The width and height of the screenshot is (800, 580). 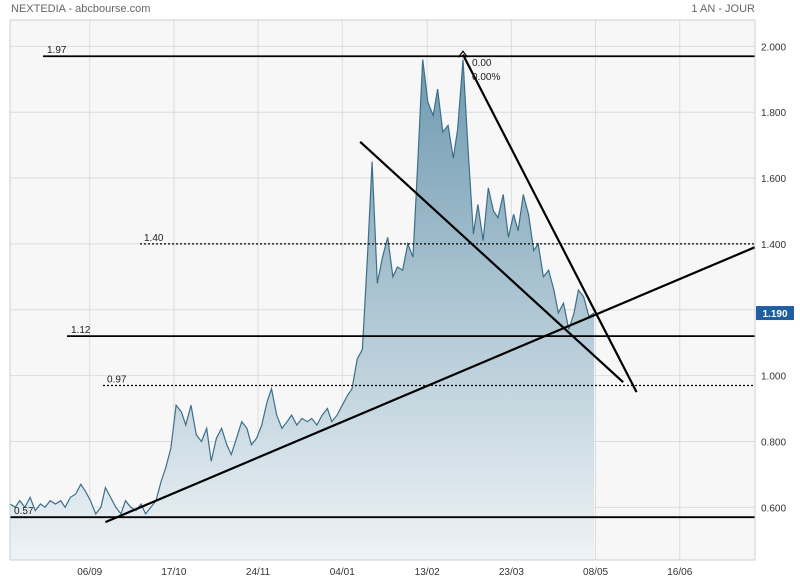 I want to click on y-tick-label: 1.800, so click(x=773, y=113).